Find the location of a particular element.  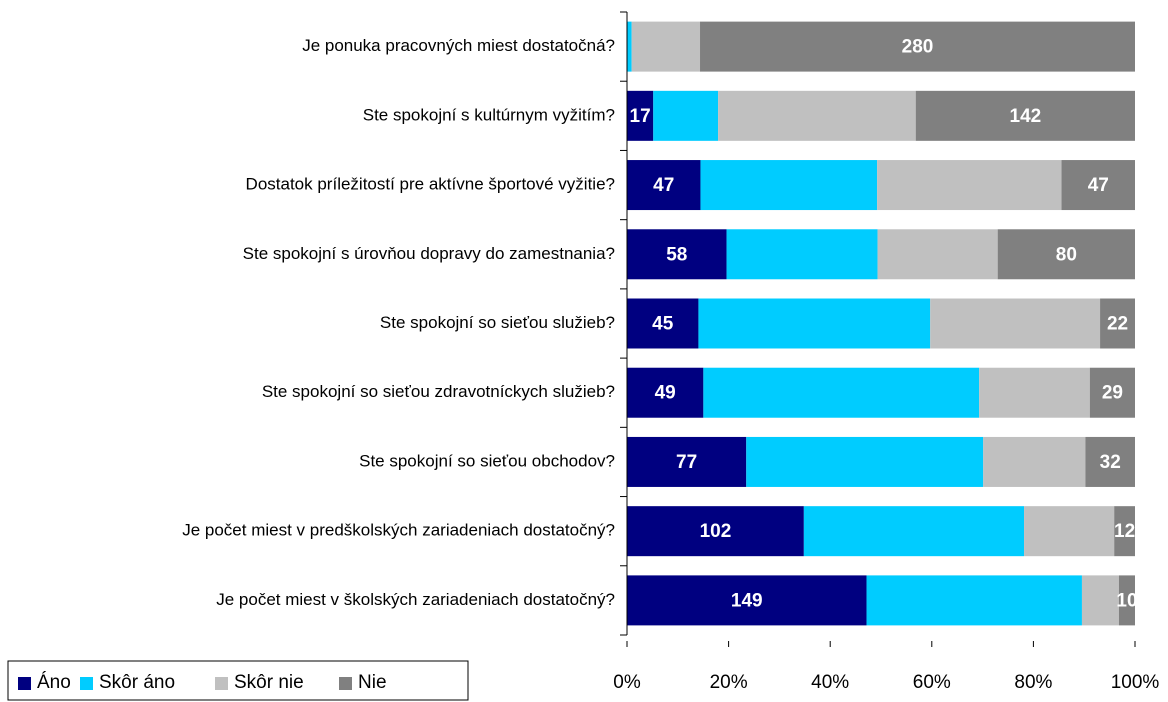

data-label: 45 is located at coordinates (663, 324).